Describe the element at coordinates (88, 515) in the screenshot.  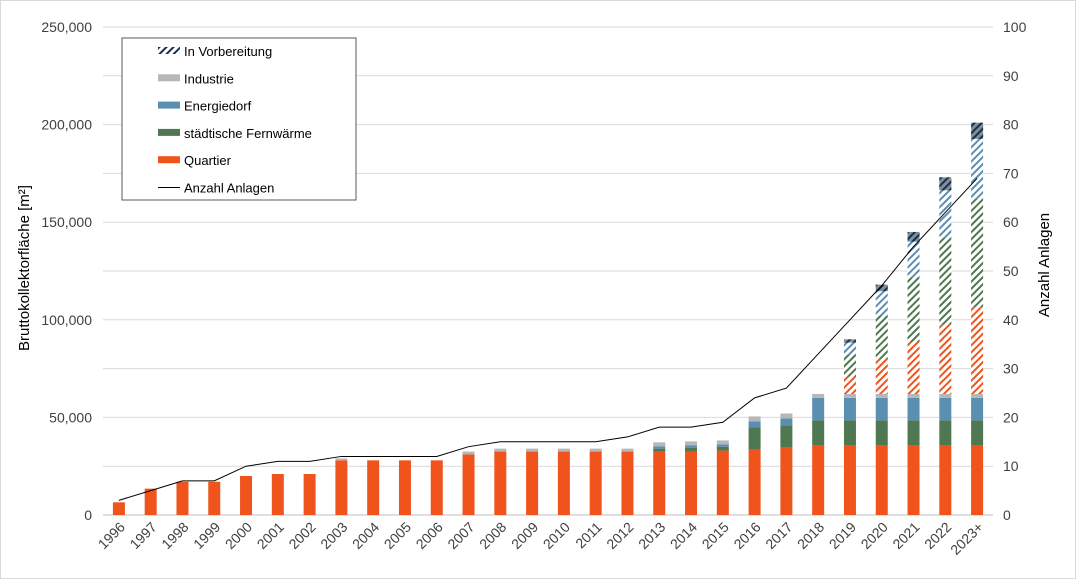
I see `y-tick-label: 0` at that location.